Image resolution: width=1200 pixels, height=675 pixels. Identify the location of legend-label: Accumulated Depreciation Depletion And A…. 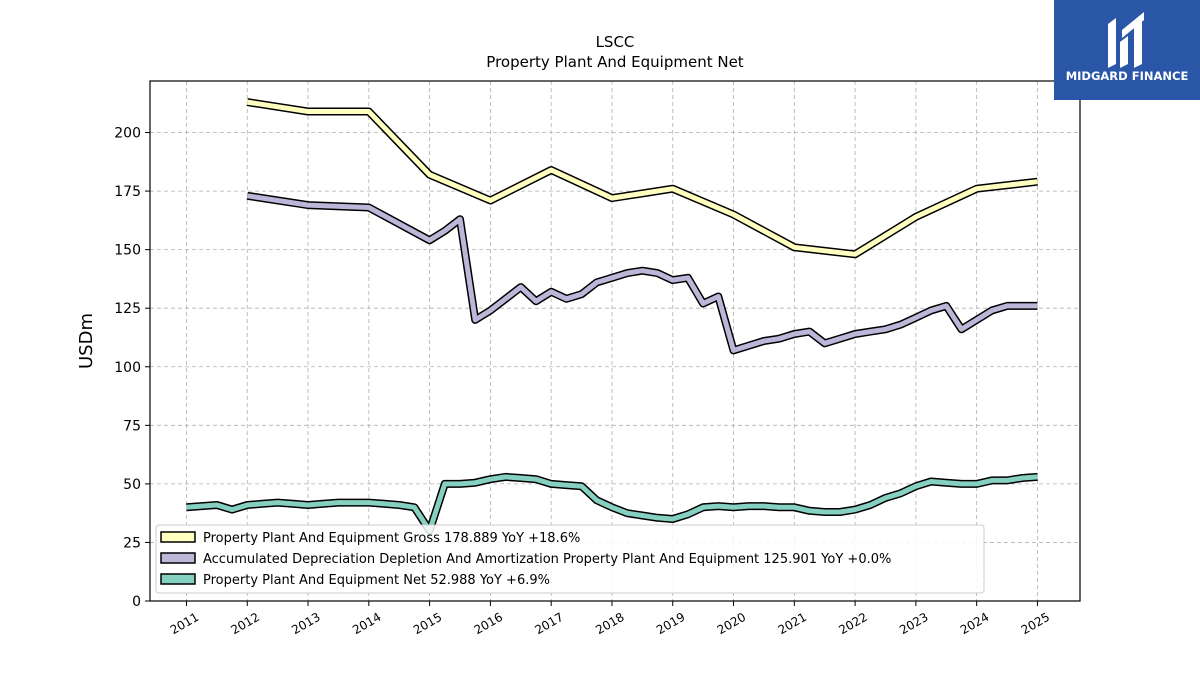
(547, 559).